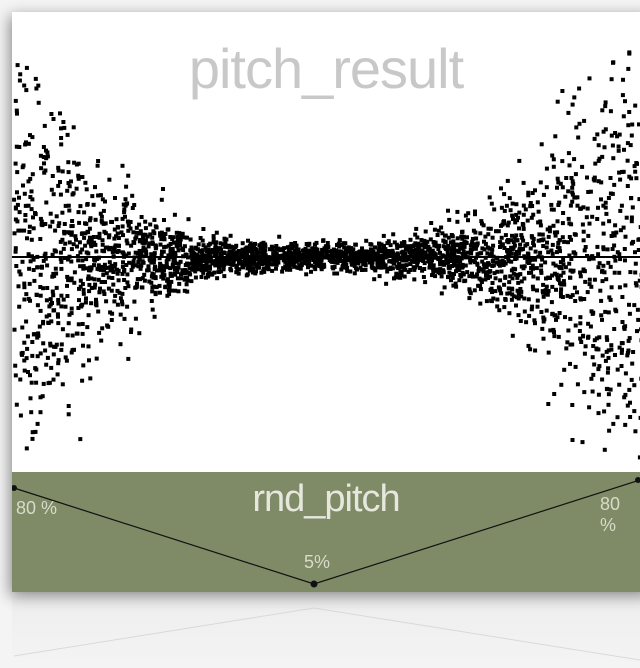 This screenshot has width=640, height=668. What do you see at coordinates (14, 488) in the screenshot?
I see `breakpoint-left` at bounding box center [14, 488].